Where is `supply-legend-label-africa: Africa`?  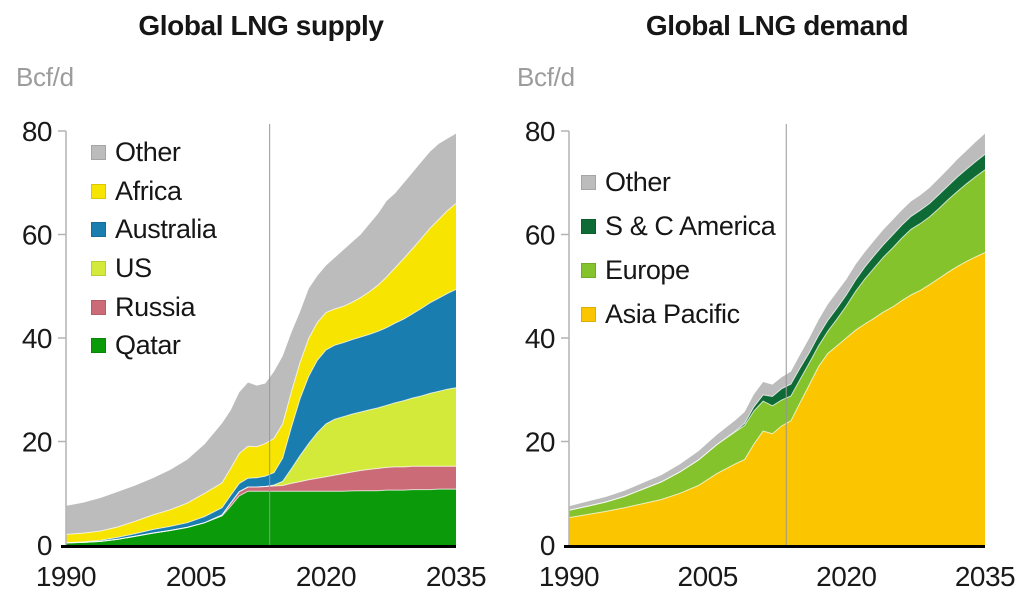 supply-legend-label-africa: Africa is located at coordinates (148, 190).